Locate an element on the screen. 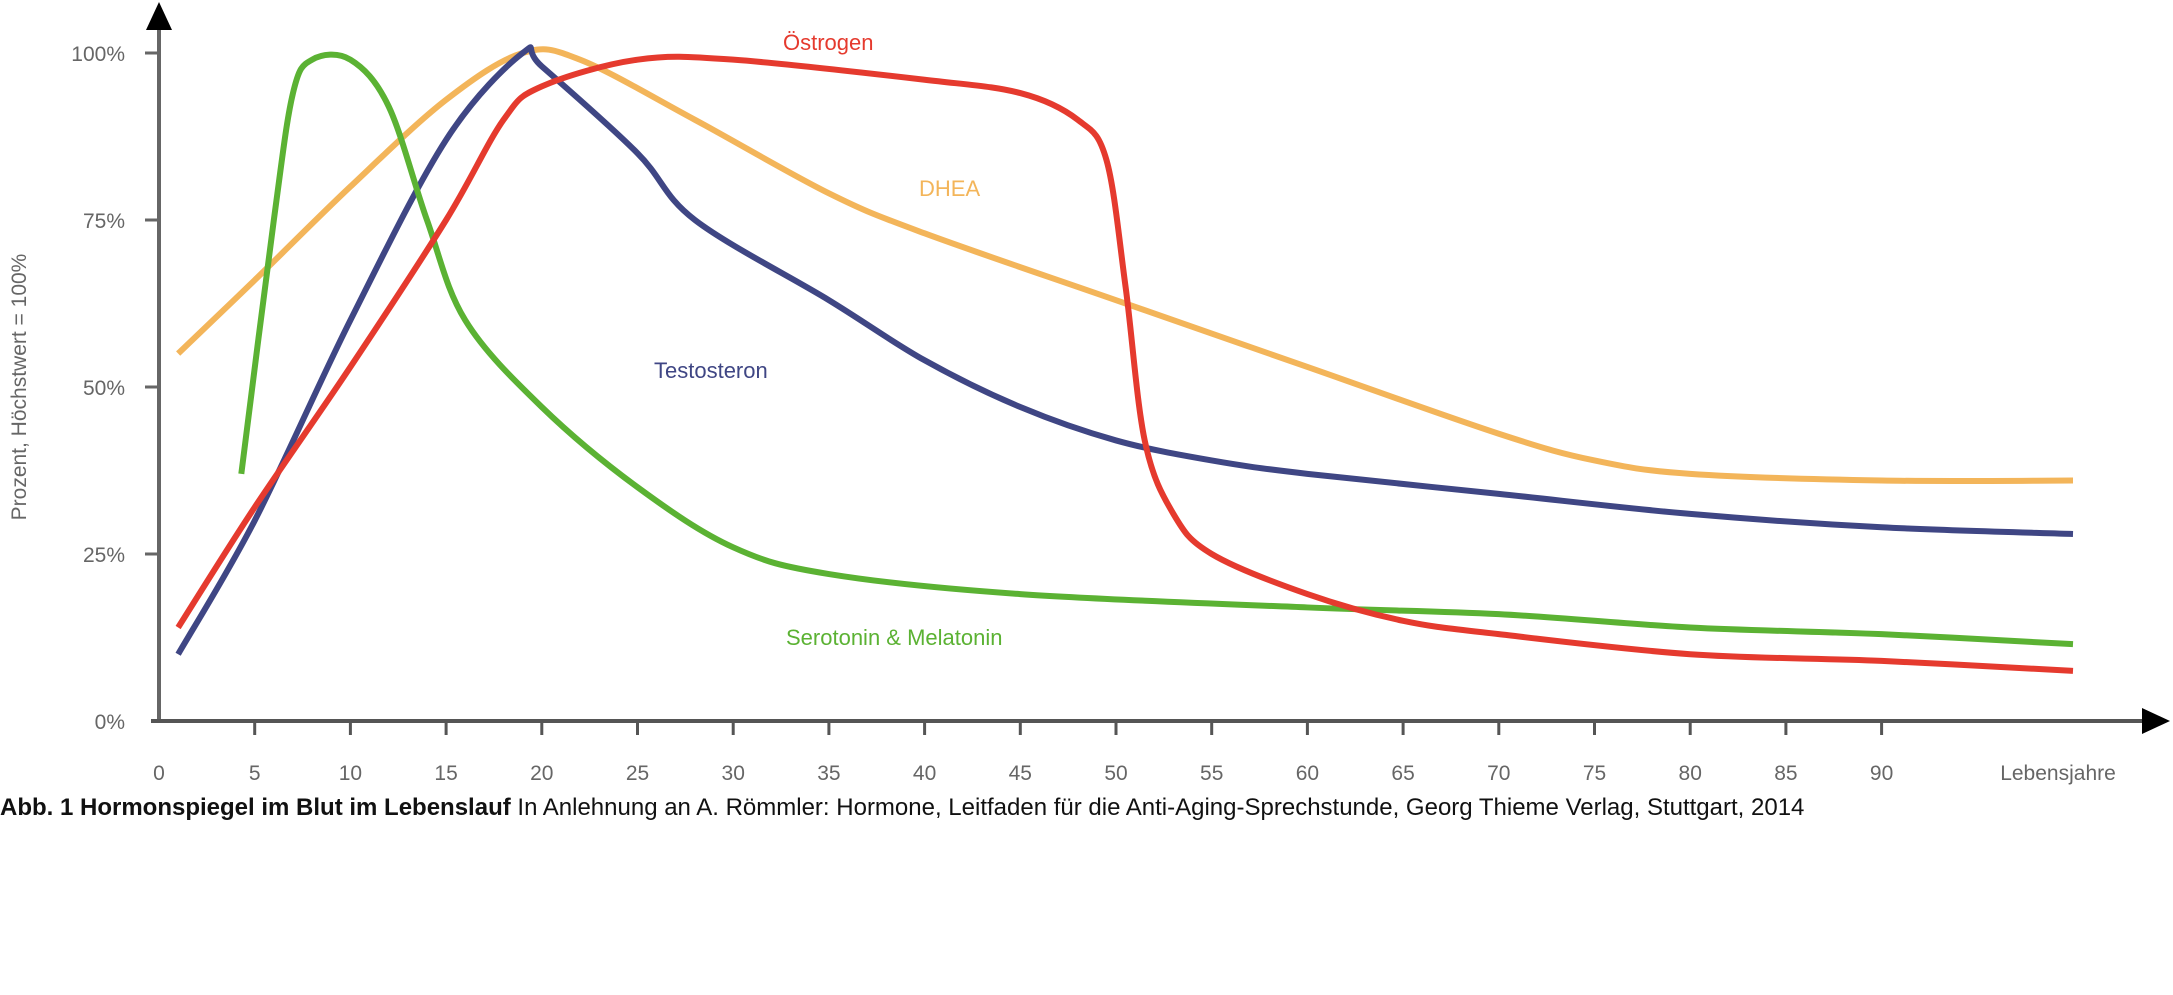  y-axis-arrow-icon is located at coordinates (159, 16).